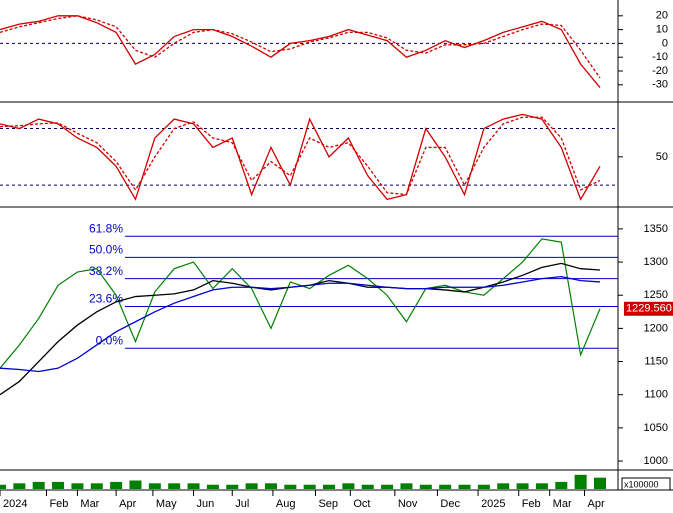  I want to click on y-tick-label: 1050, so click(656, 428).